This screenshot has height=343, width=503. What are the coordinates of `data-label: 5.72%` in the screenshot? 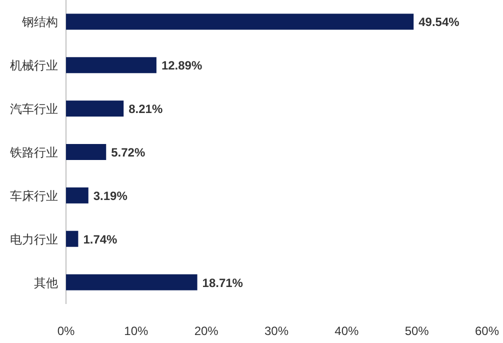 It's located at (128, 153).